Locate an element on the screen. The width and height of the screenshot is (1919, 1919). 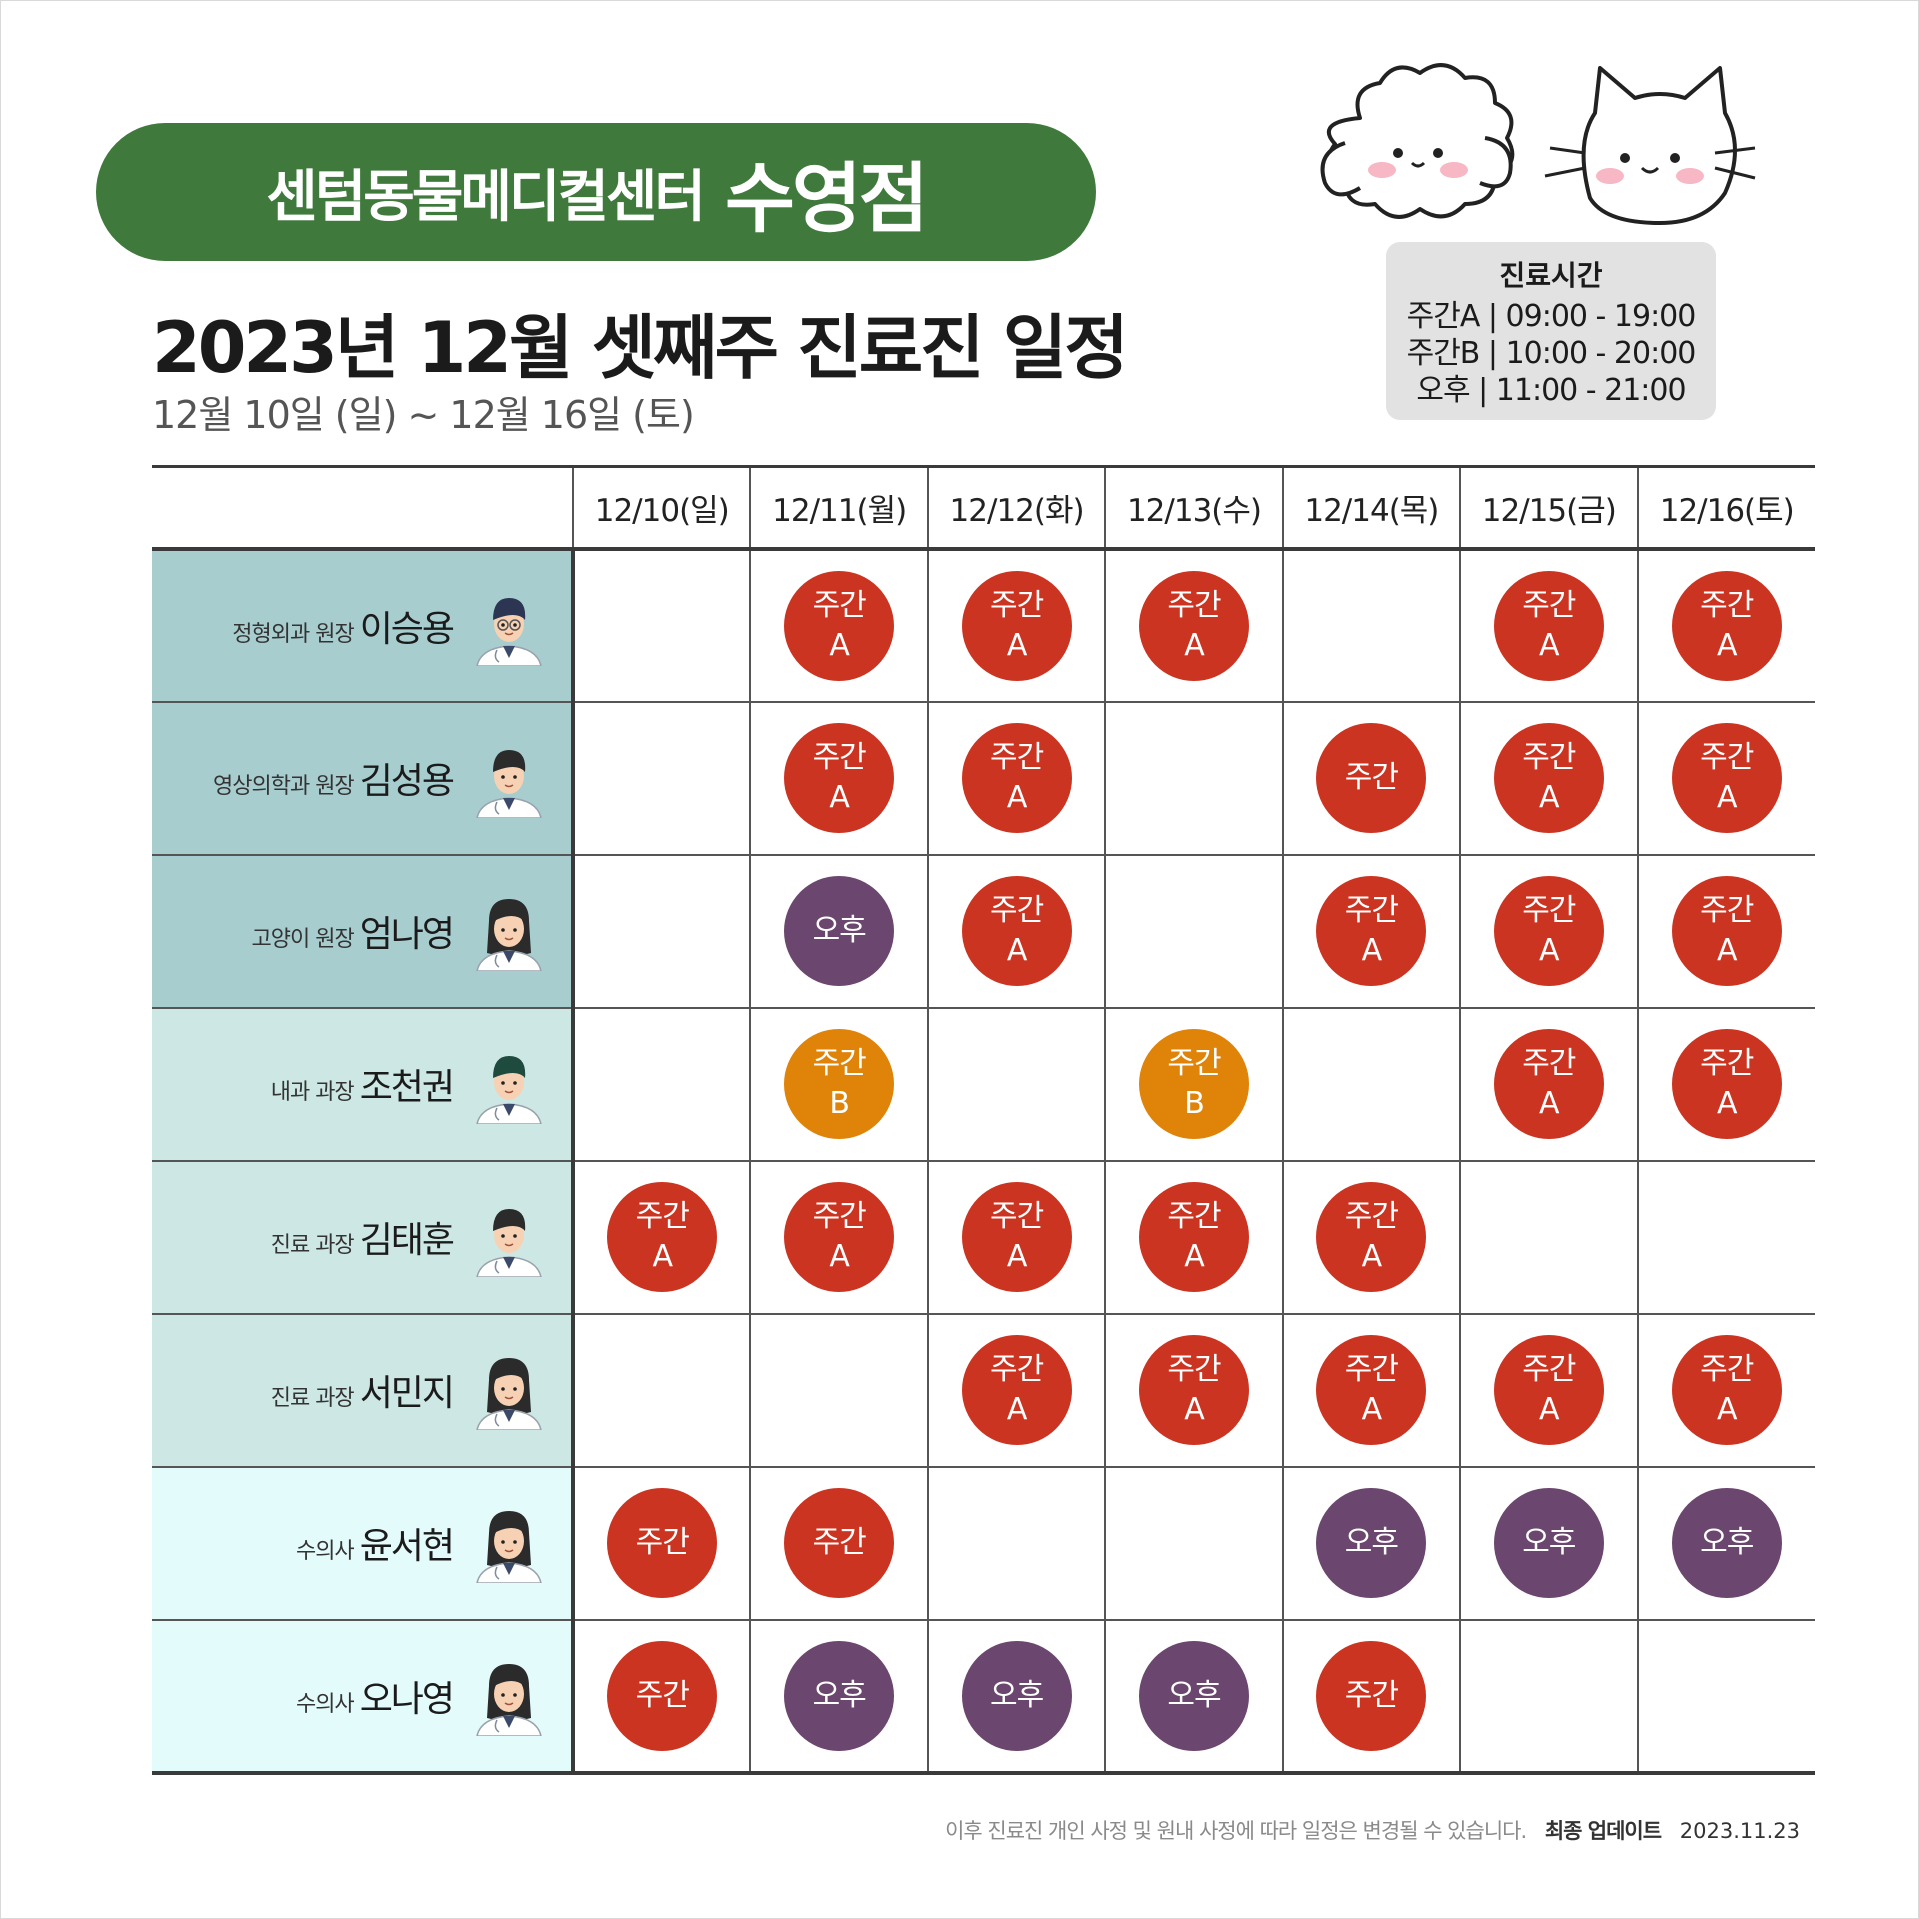
branch-name: 수영점 is located at coordinates (826, 198).